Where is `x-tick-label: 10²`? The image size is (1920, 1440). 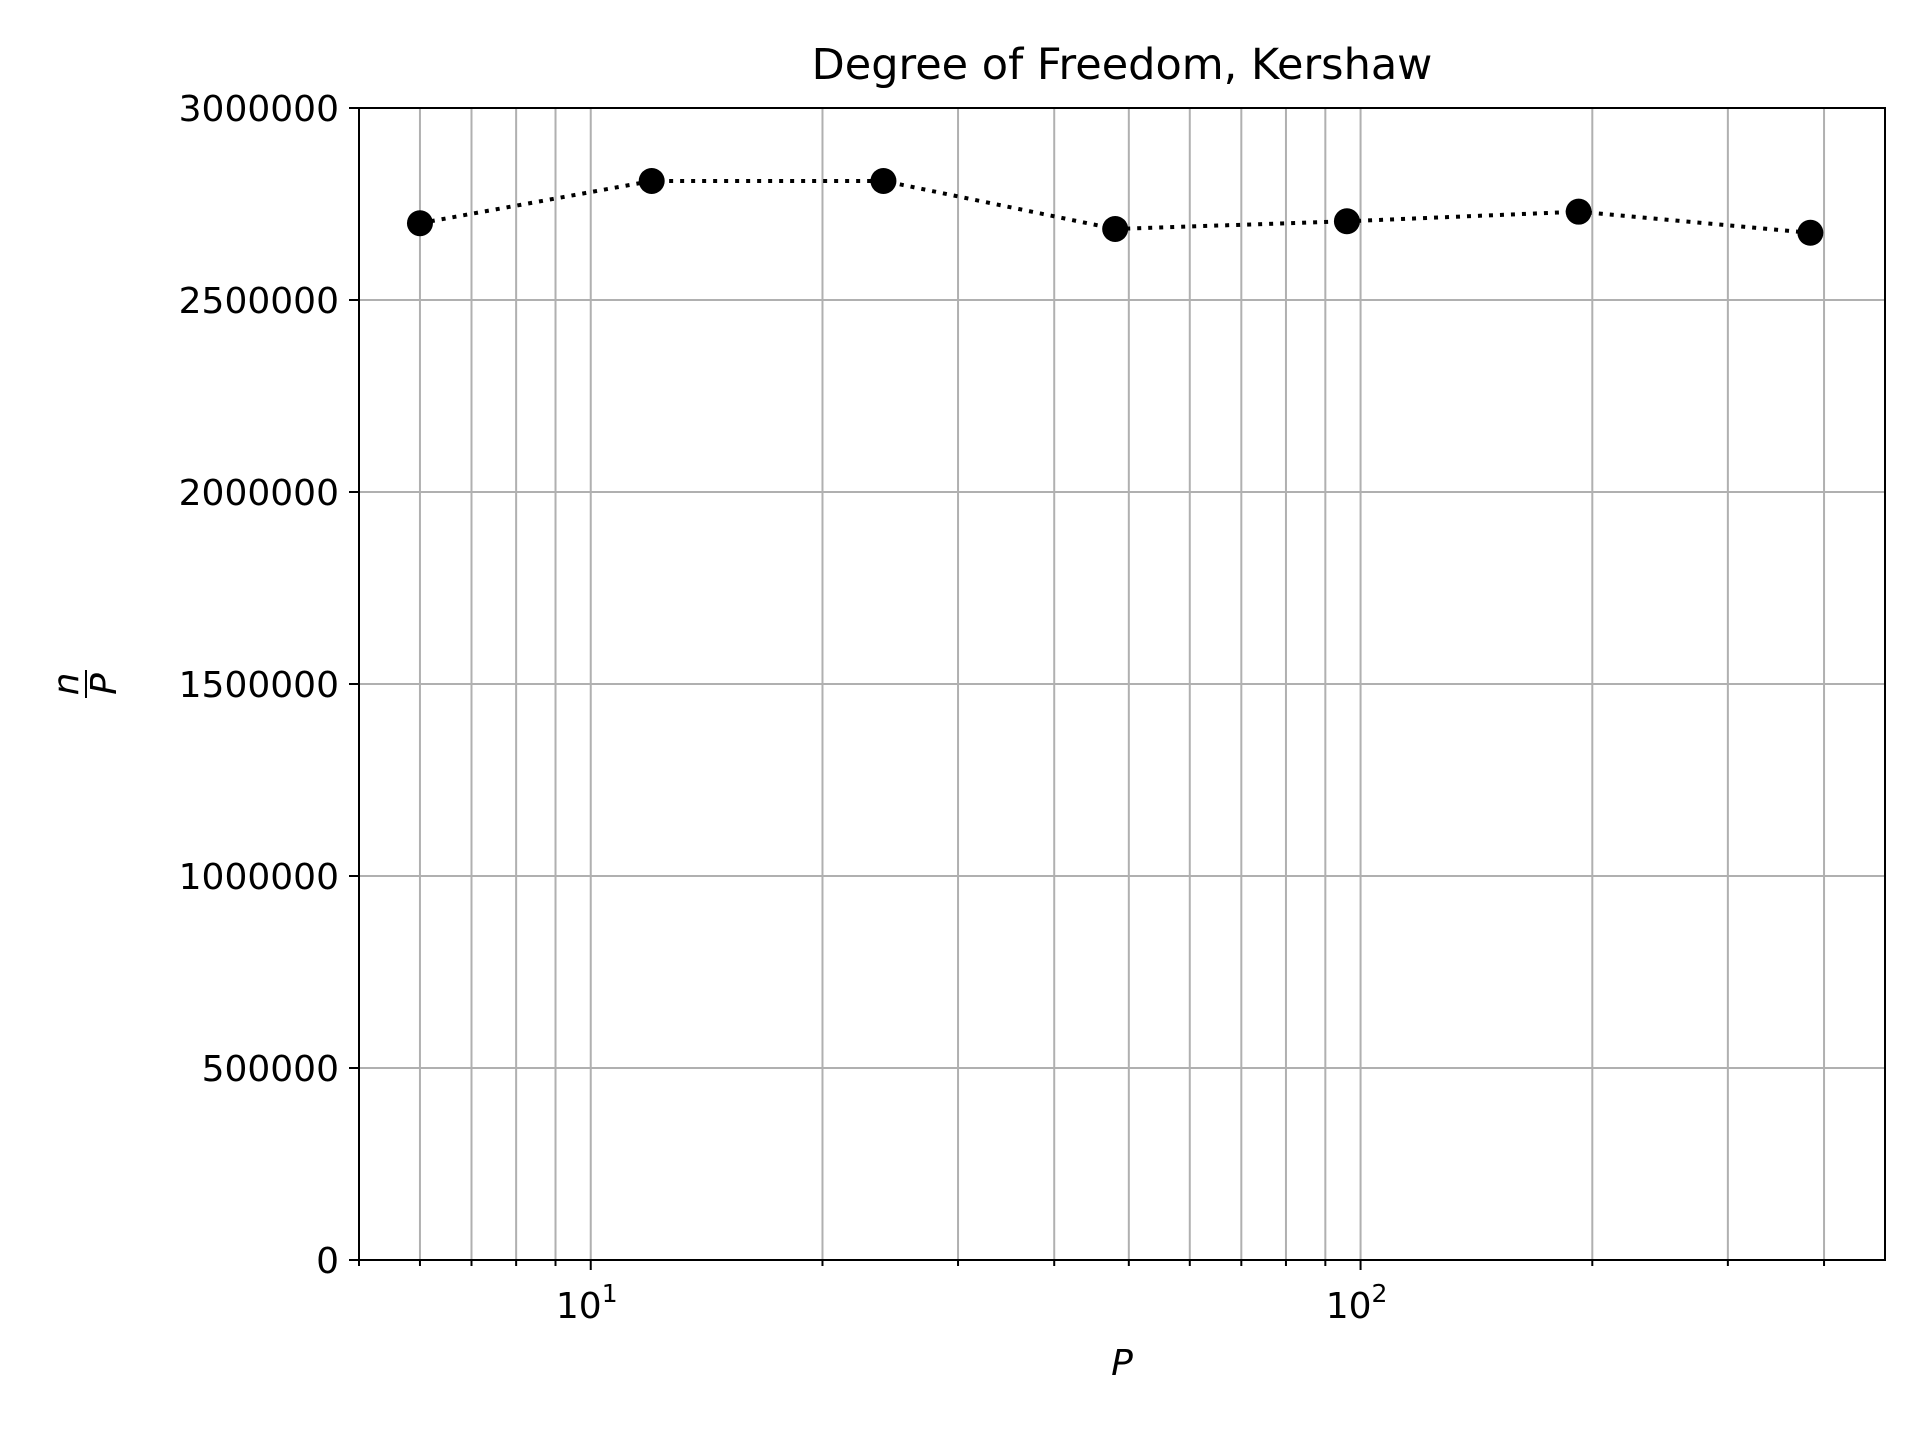 x-tick-label: 10² is located at coordinates (1357, 1303).